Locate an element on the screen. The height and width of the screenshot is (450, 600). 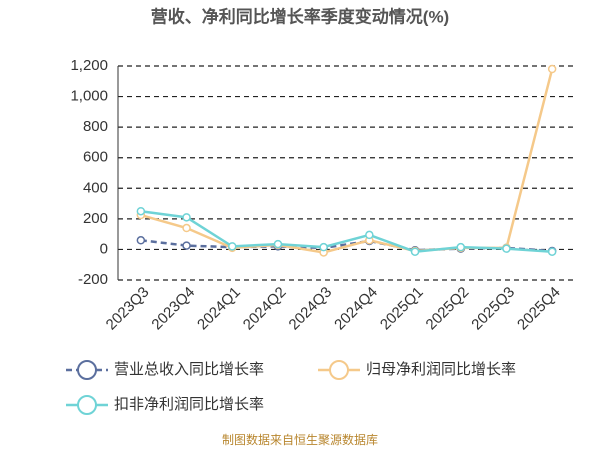
y-tick-label: 0 is located at coordinates (104, 248).